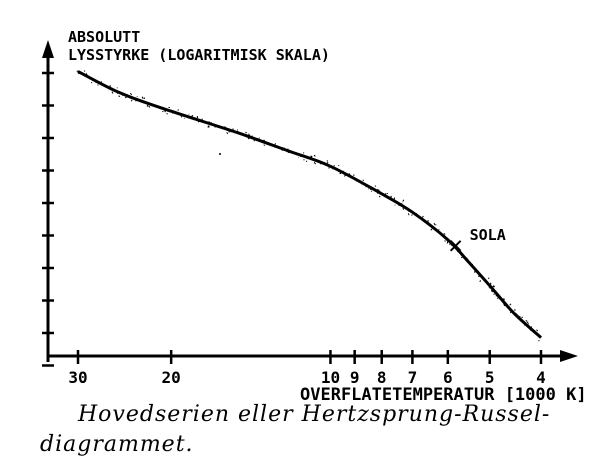  I want to click on x-axis-tick-labels: 30 20 10 9 8 7 6 5 4, so click(306, 377).